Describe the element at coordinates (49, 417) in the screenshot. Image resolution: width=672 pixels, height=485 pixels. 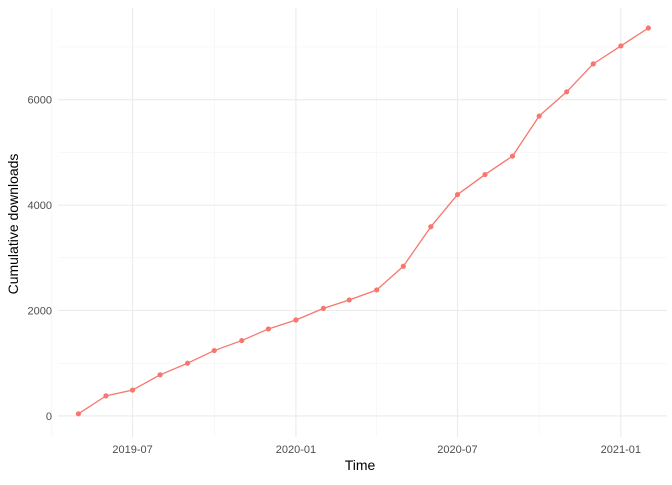
I see `y-tick-label: 0` at that location.